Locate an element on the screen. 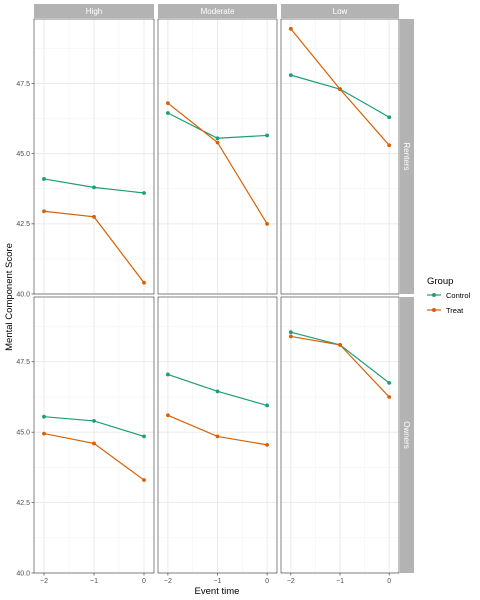 This screenshot has width=480, height=600. strip-low is located at coordinates (340, 11).